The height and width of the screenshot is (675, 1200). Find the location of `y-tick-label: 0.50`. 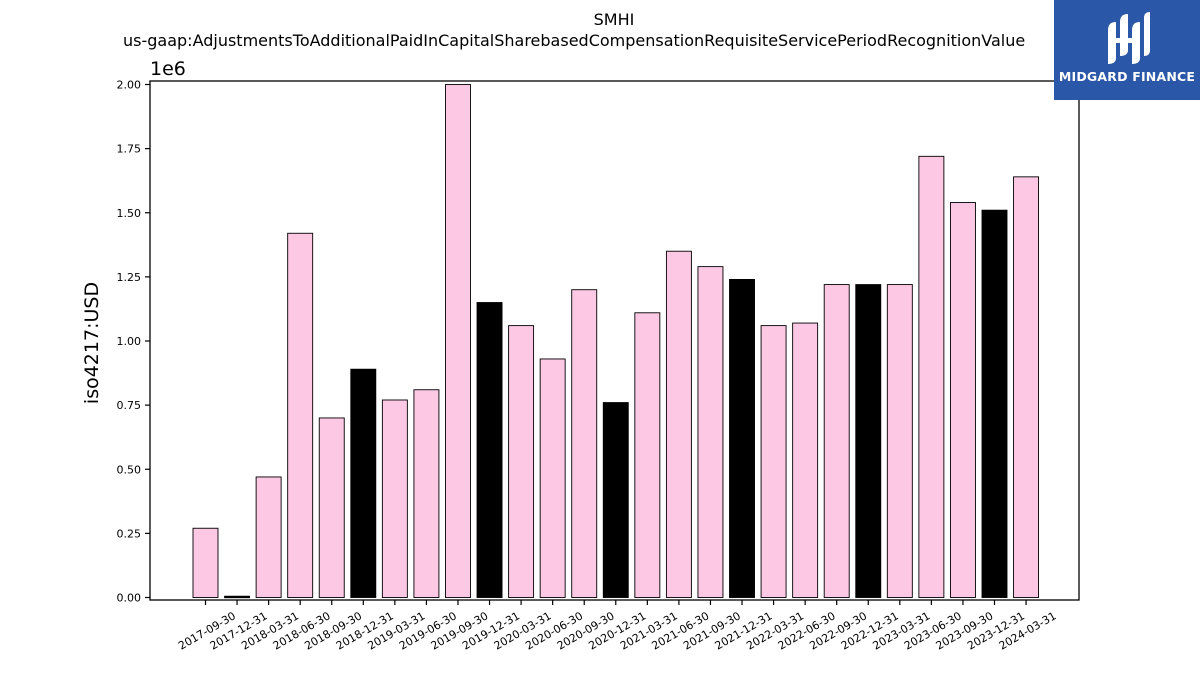

y-tick-label: 0.50 is located at coordinates (129, 469).